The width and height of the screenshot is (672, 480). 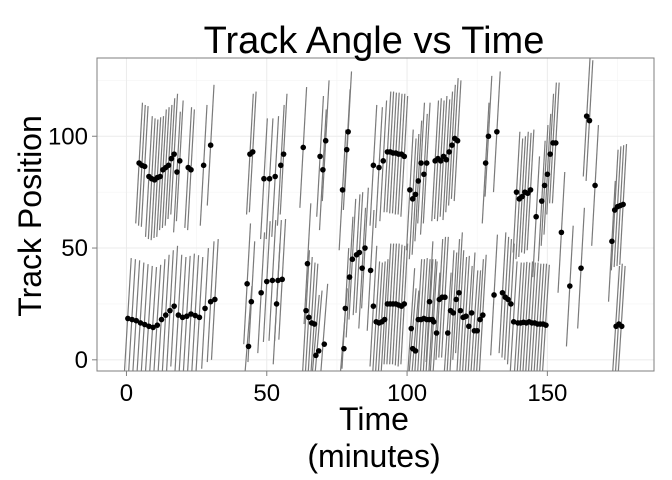 I want to click on x-tick-label: 50, so click(x=266, y=393).